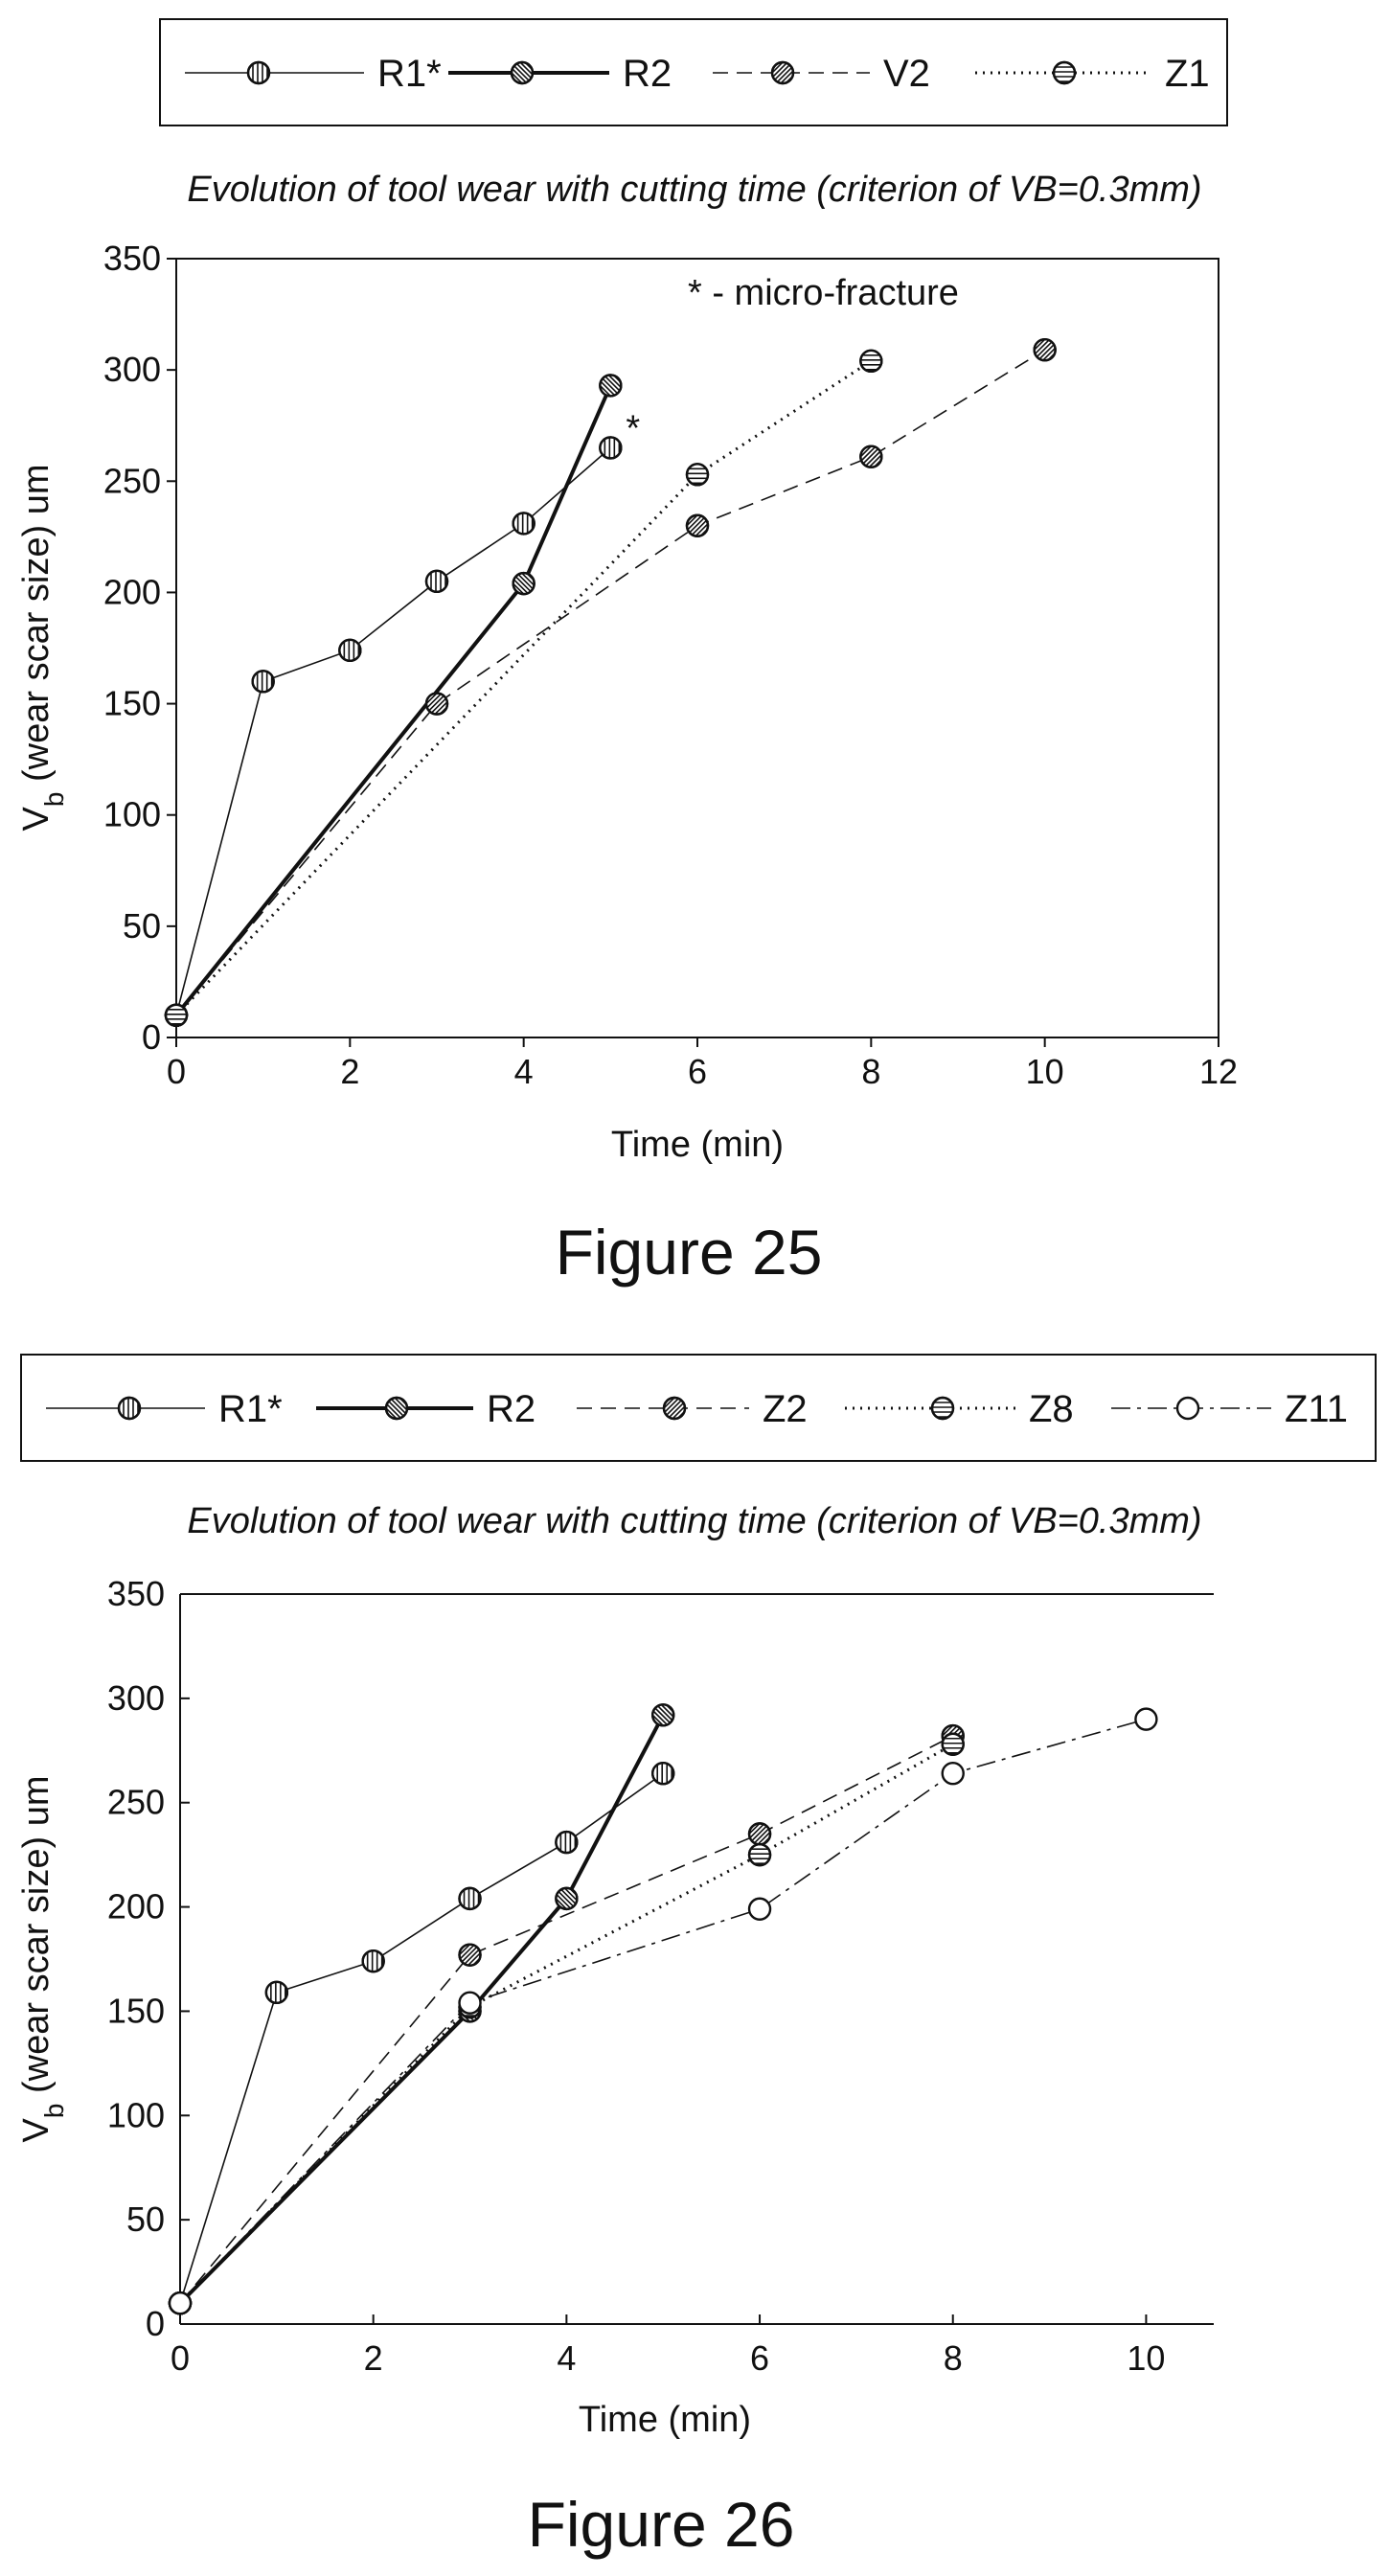 Image resolution: width=1390 pixels, height=2576 pixels. What do you see at coordinates (1218, 1071) in the screenshot?
I see `x-tick-label: 12` at bounding box center [1218, 1071].